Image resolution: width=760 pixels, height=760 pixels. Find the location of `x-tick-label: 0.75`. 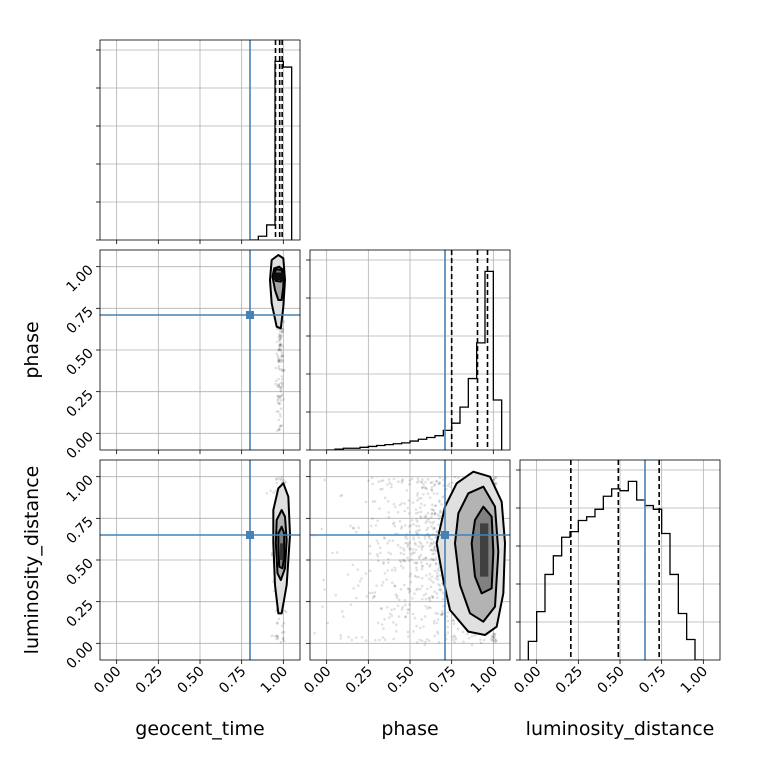

x-tick-label: 0.75 is located at coordinates (442, 680).